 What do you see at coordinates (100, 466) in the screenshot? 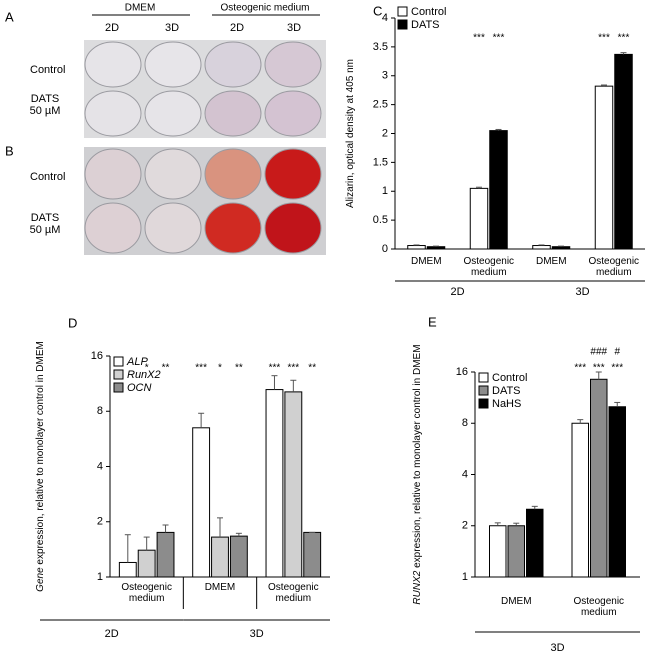
I see `y-tick-label: 4` at bounding box center [100, 466].